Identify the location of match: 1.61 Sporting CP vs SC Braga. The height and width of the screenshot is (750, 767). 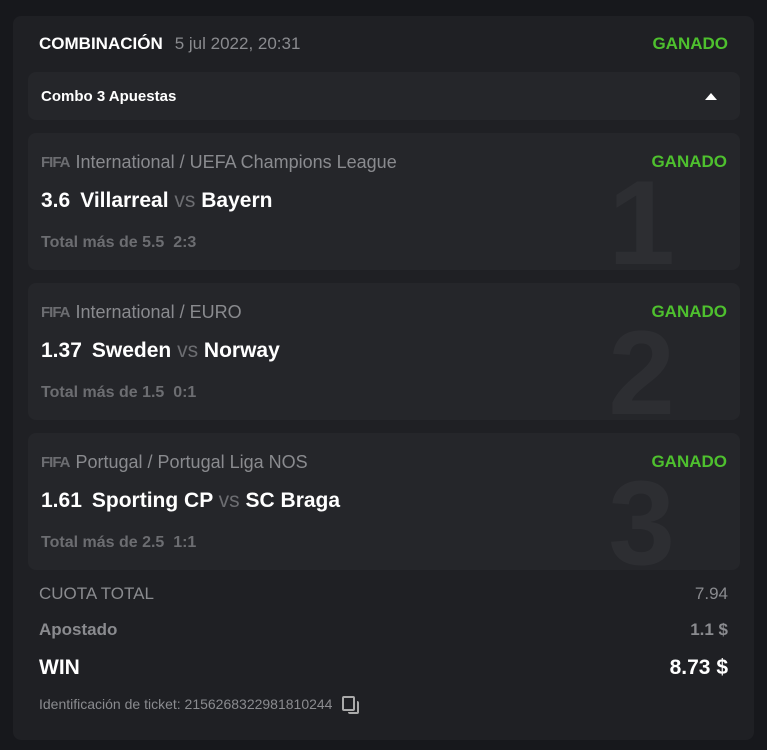
(190, 501).